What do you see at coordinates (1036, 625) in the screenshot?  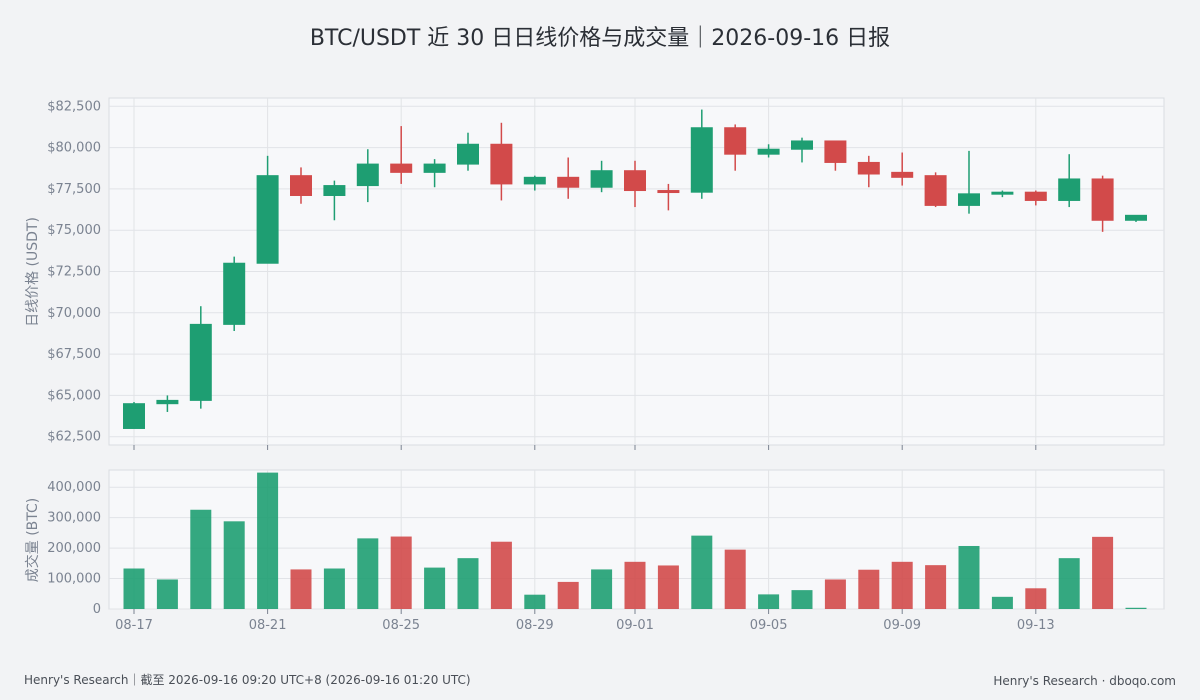 I see `x-tick-label: 09-13` at bounding box center [1036, 625].